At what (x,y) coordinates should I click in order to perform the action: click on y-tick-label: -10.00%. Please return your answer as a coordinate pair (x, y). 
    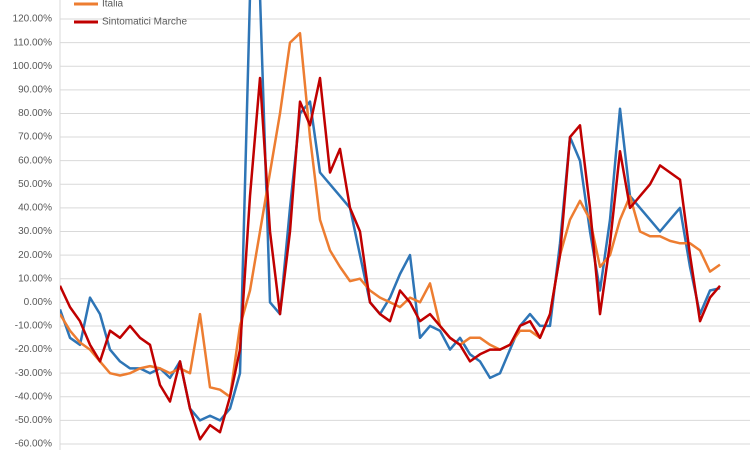
    Looking at the image, I should click on (33, 326).